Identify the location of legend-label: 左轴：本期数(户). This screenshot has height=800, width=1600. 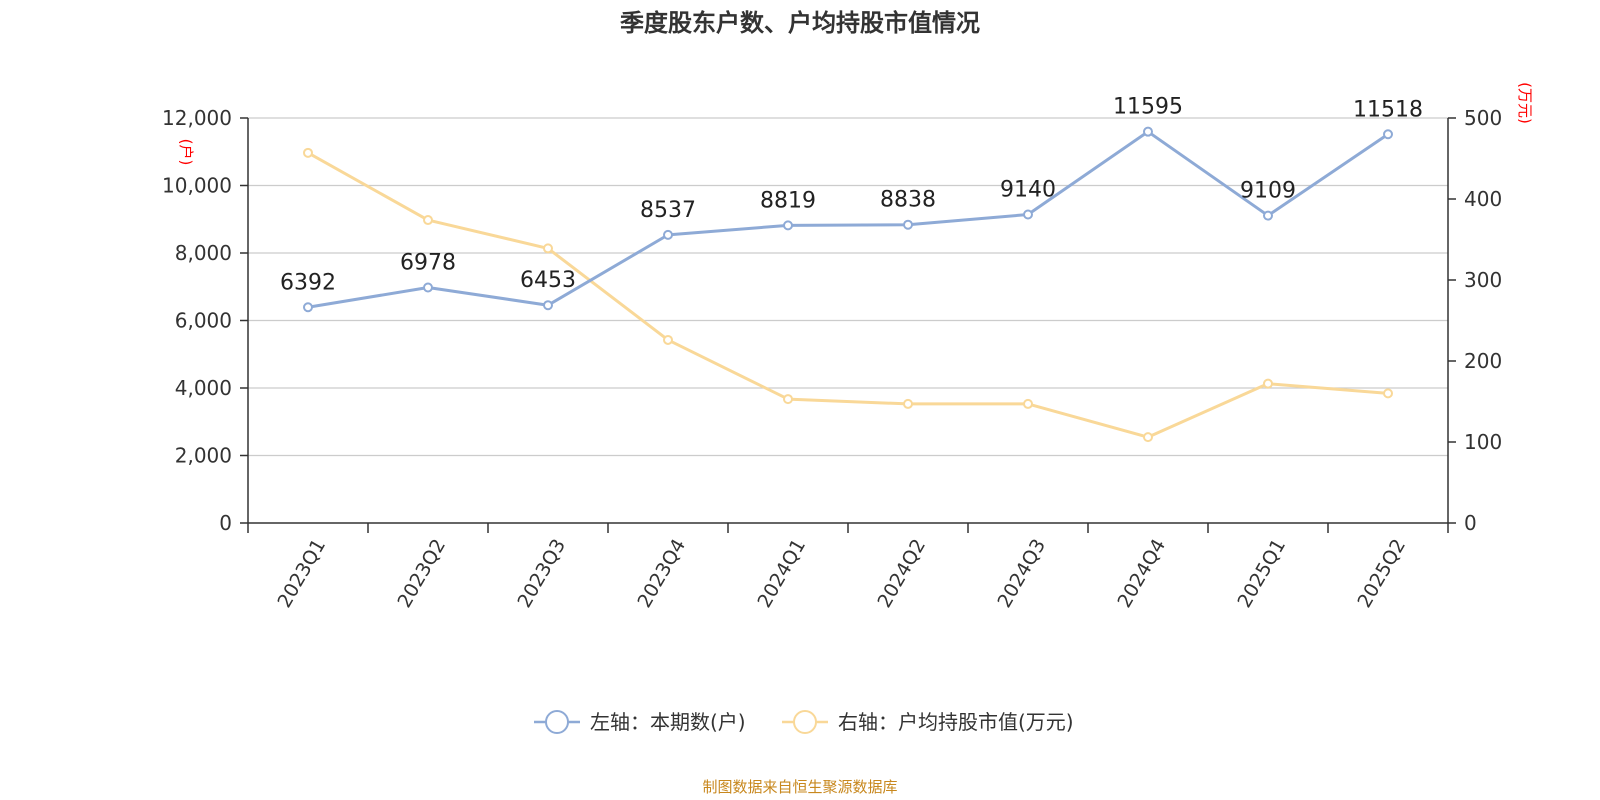
(668, 722).